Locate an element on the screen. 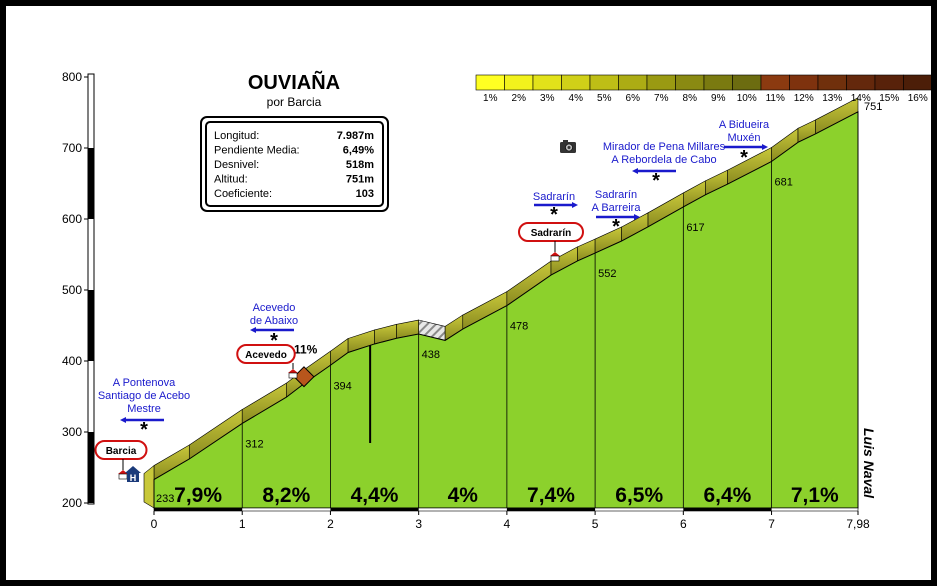 The image size is (937, 586). chart-title: OUVIAÑA is located at coordinates (294, 82).